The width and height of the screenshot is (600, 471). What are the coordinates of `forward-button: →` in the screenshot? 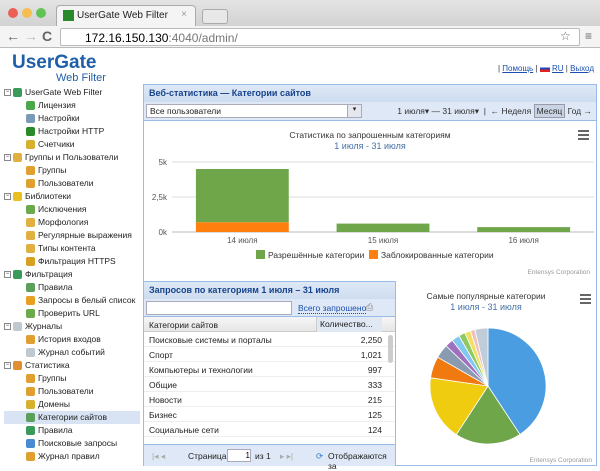 It's located at (31, 36).